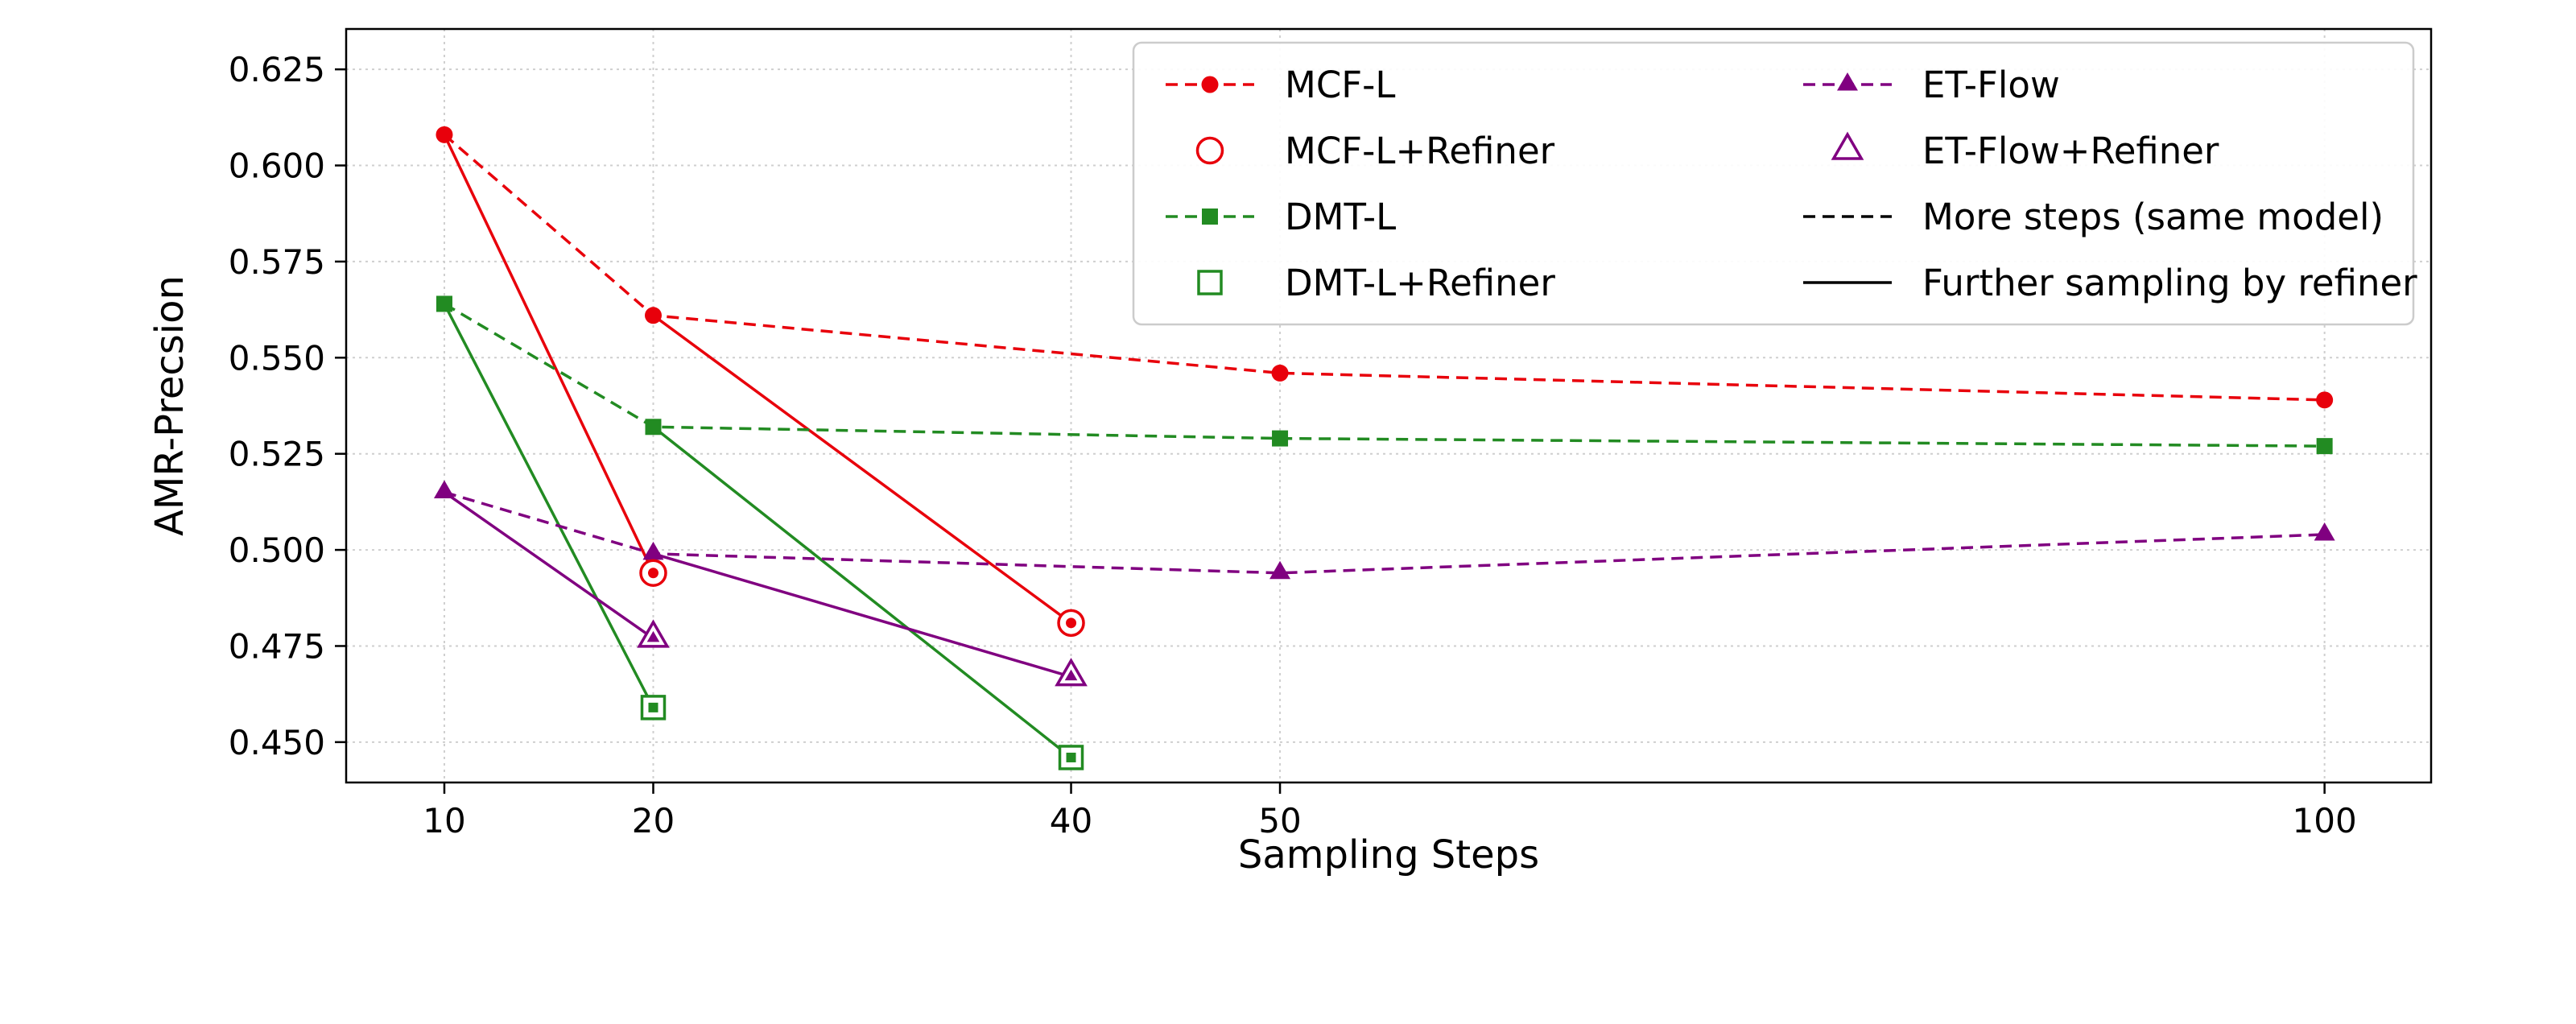 The image size is (2576, 1024). Describe the element at coordinates (1209, 150) in the screenshot. I see `marker-circle-open` at that location.